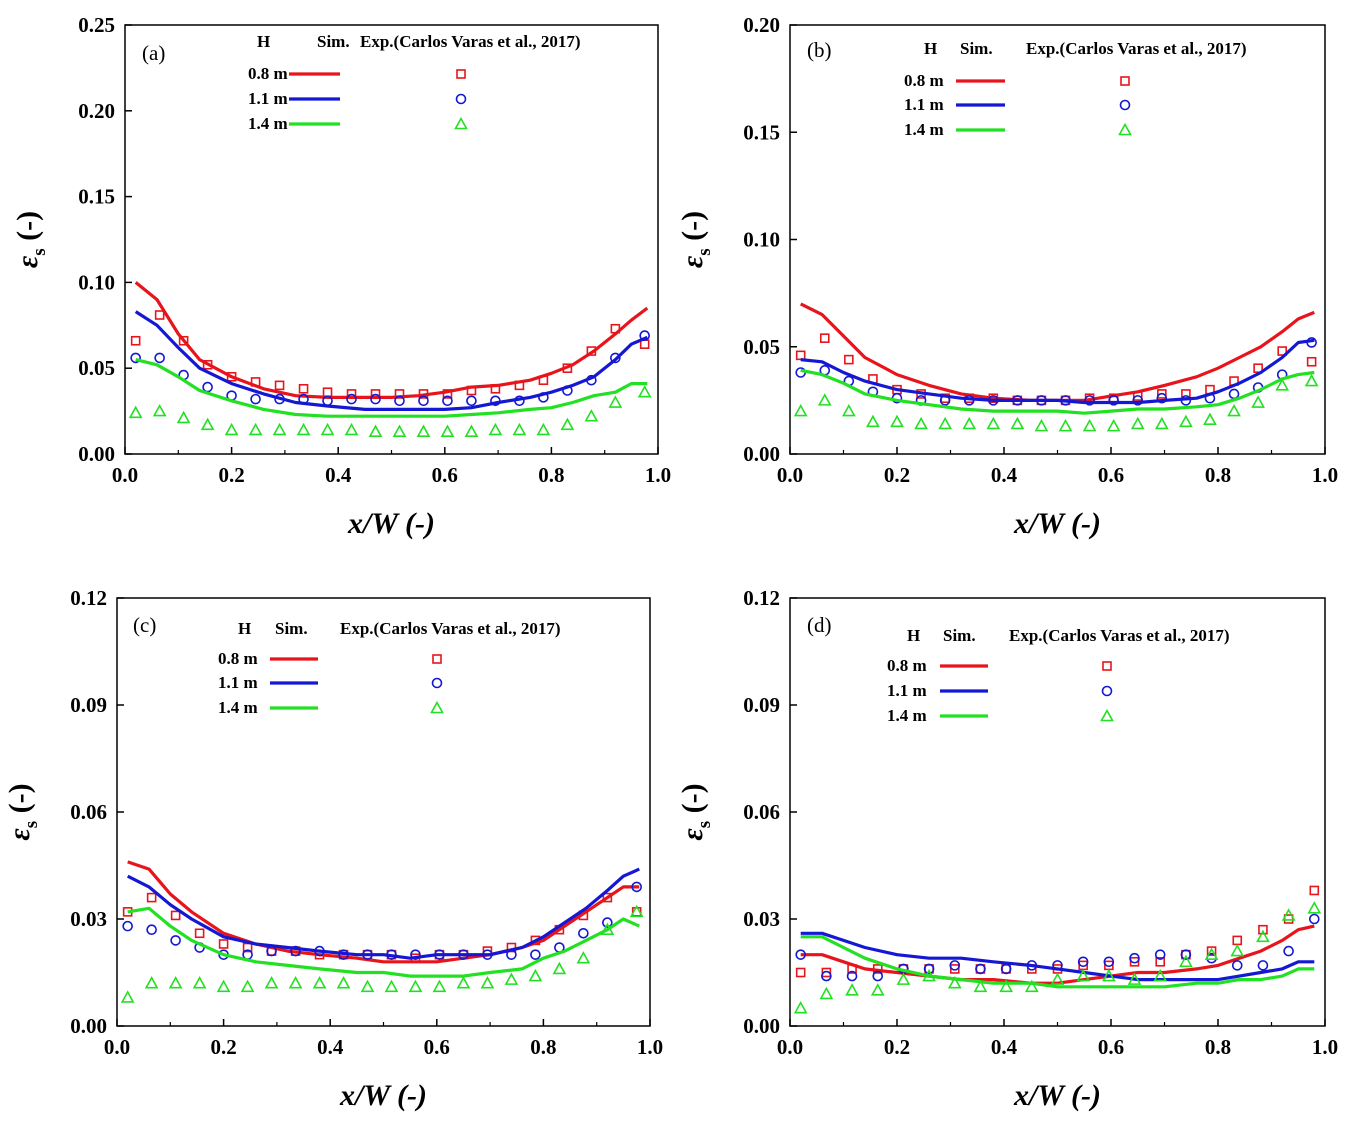 Image resolution: width=1350 pixels, height=1125 pixels. I want to click on legend-row-label: 0.8 m, so click(238, 658).